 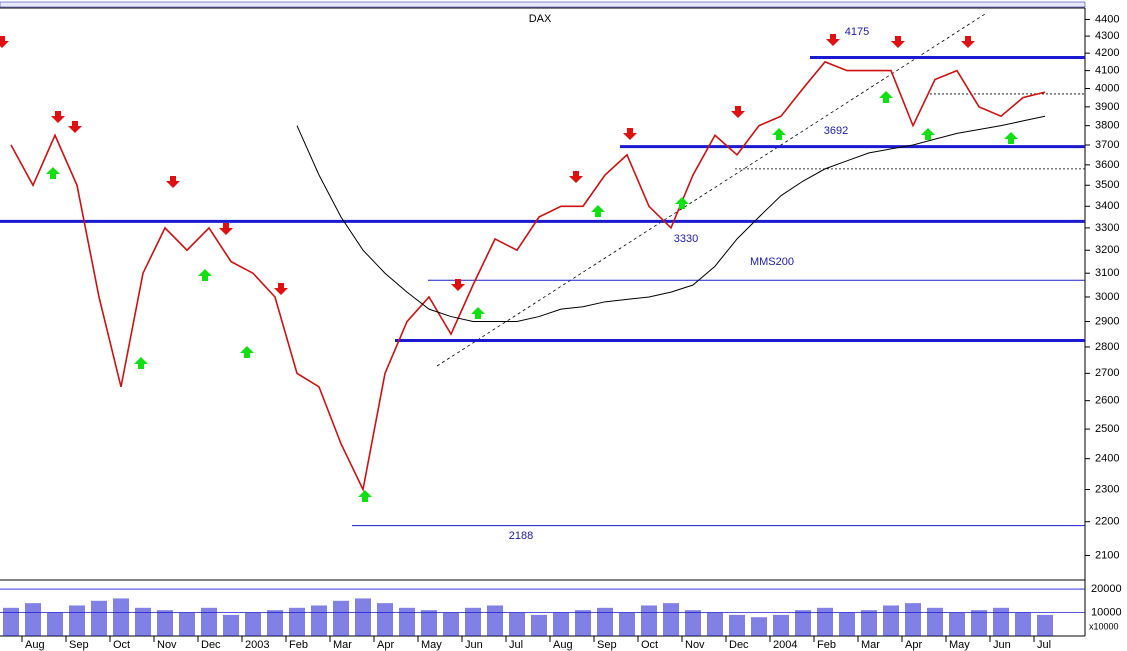 What do you see at coordinates (1107, 297) in the screenshot?
I see `y-tick-label: 3000` at bounding box center [1107, 297].